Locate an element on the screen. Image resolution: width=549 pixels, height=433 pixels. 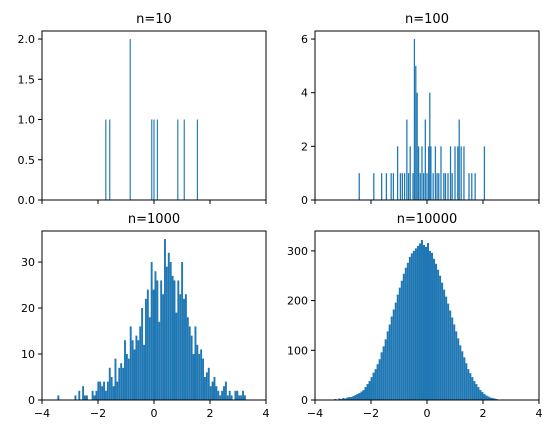
x-tick-label: 4 is located at coordinates (266, 413).